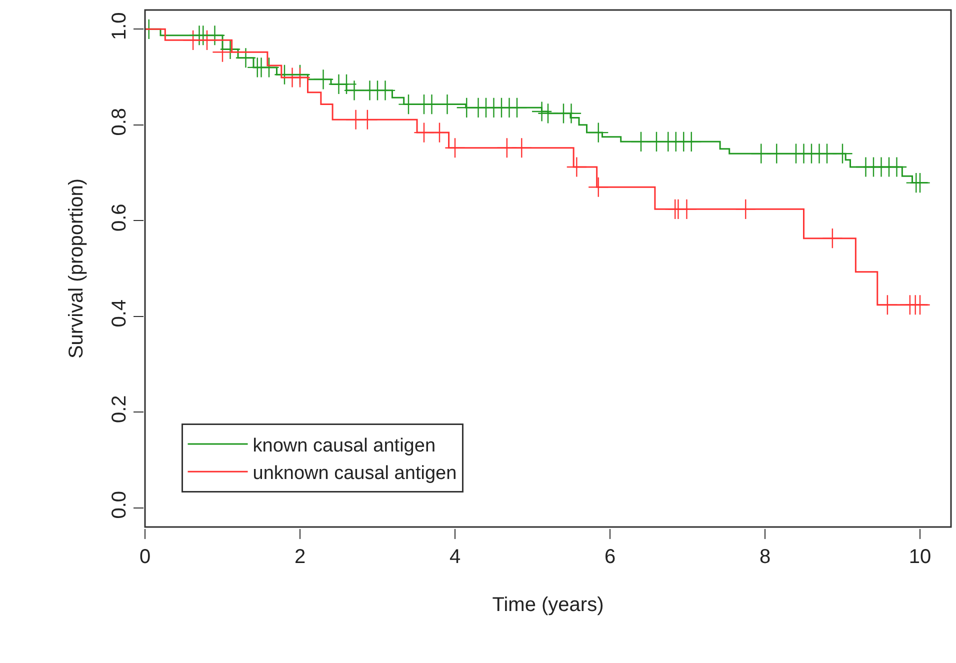 The width and height of the screenshot is (956, 663). Describe the element at coordinates (765, 557) in the screenshot. I see `x-tick-label: 8` at that location.